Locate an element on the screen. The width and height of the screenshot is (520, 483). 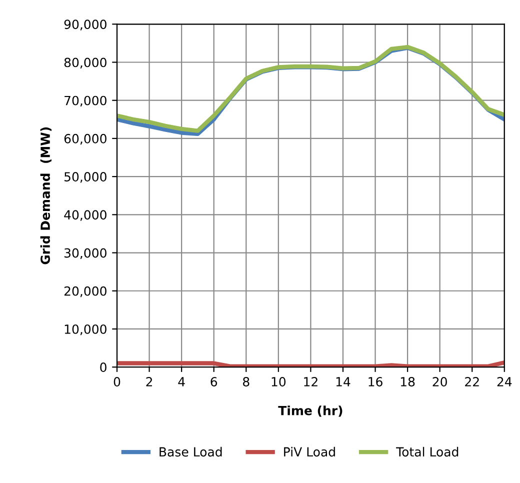
x-tick-label: 6 is located at coordinates (214, 381).